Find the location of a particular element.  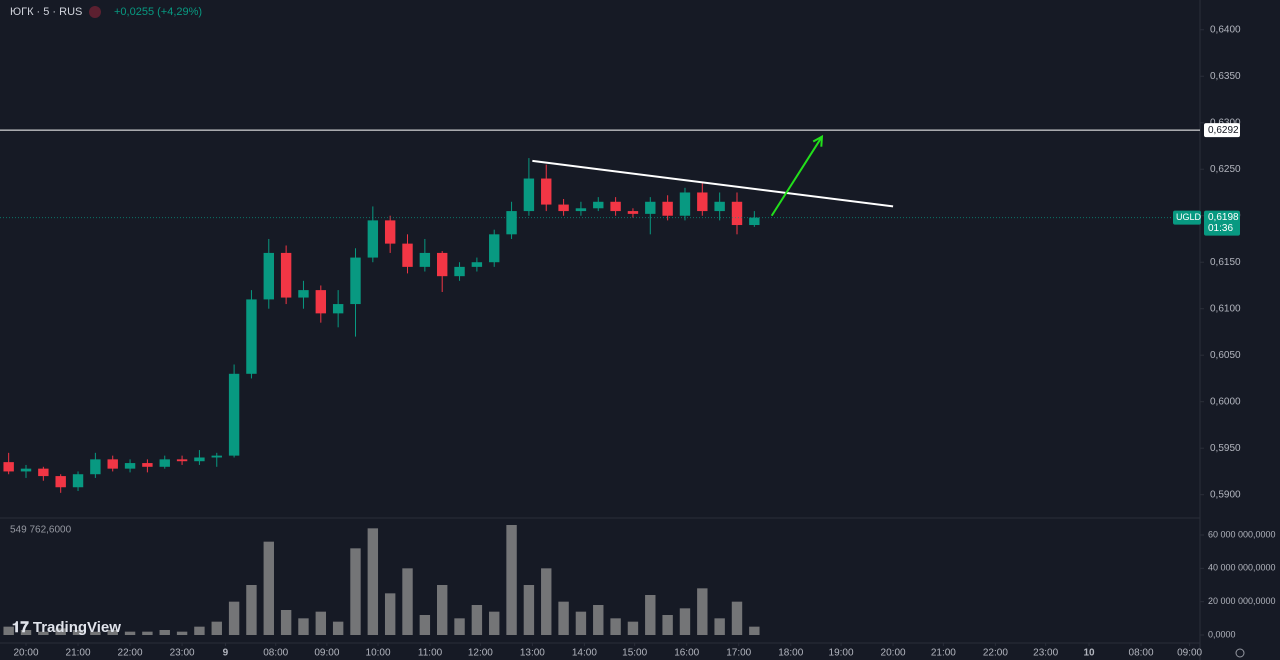

x-tick-label: 11:00 is located at coordinates (430, 653).